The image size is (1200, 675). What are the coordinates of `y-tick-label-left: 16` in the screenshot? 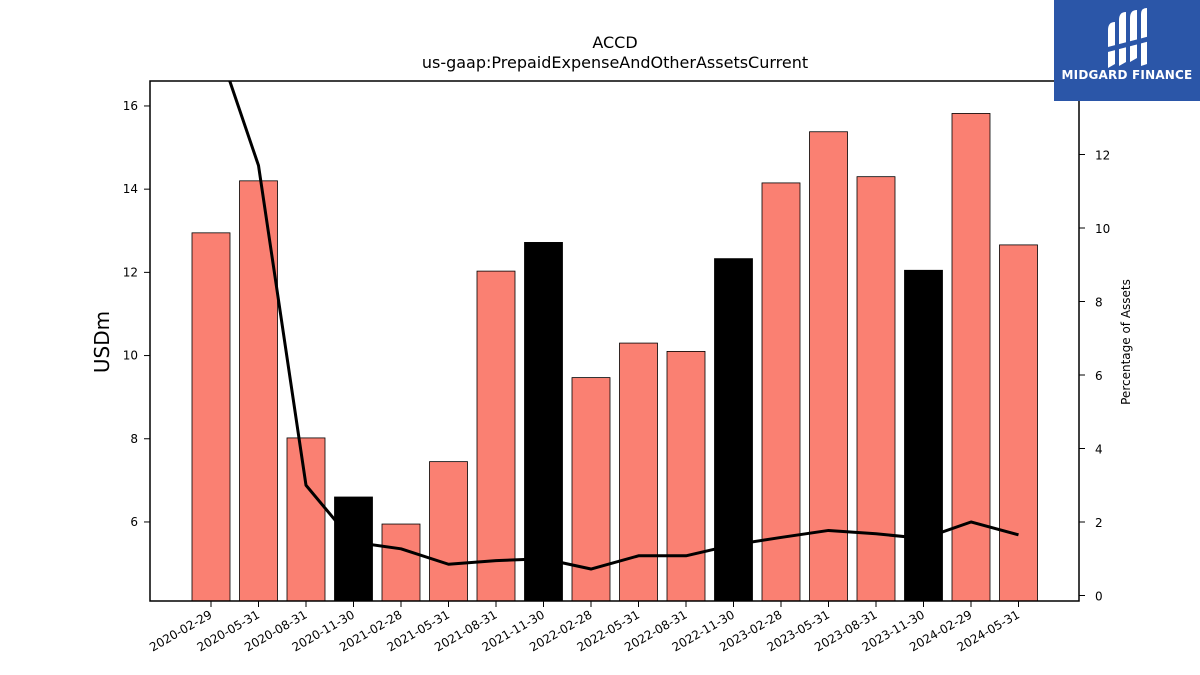 It's located at (130, 106).